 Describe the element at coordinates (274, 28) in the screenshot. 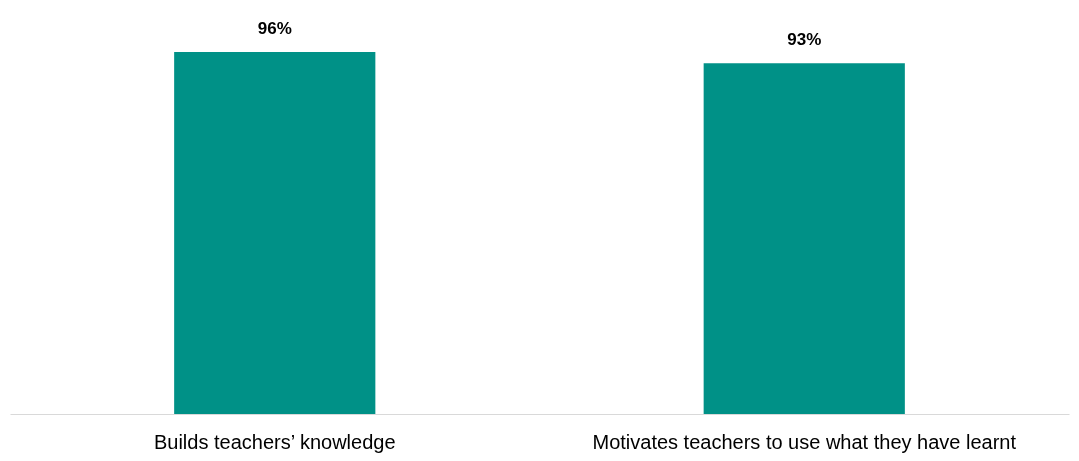

I see `data-label: 96%` at that location.